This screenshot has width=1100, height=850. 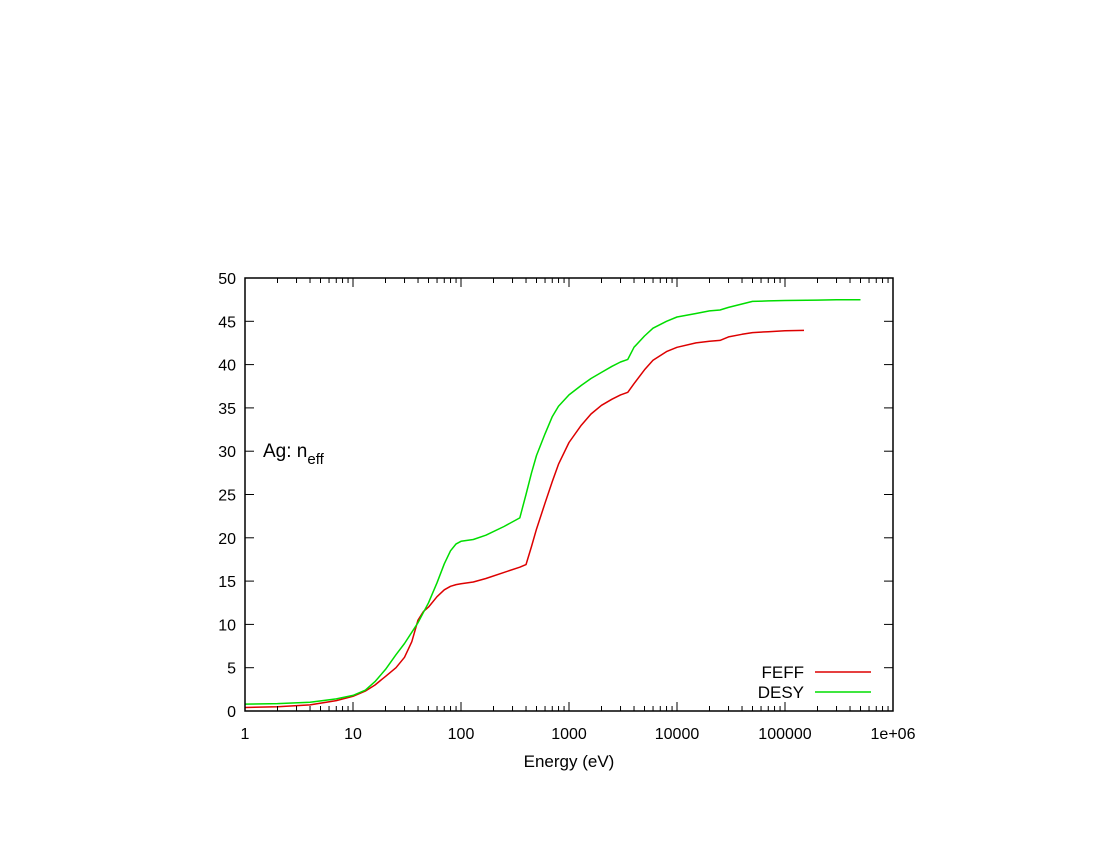 I want to click on x-tick-label-3: 1000, so click(x=569, y=734).